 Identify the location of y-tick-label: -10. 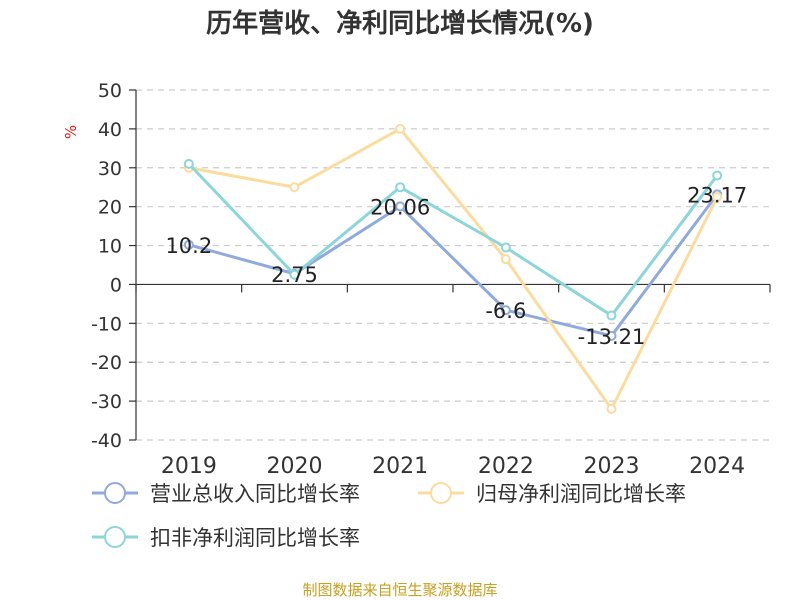
(106, 324).